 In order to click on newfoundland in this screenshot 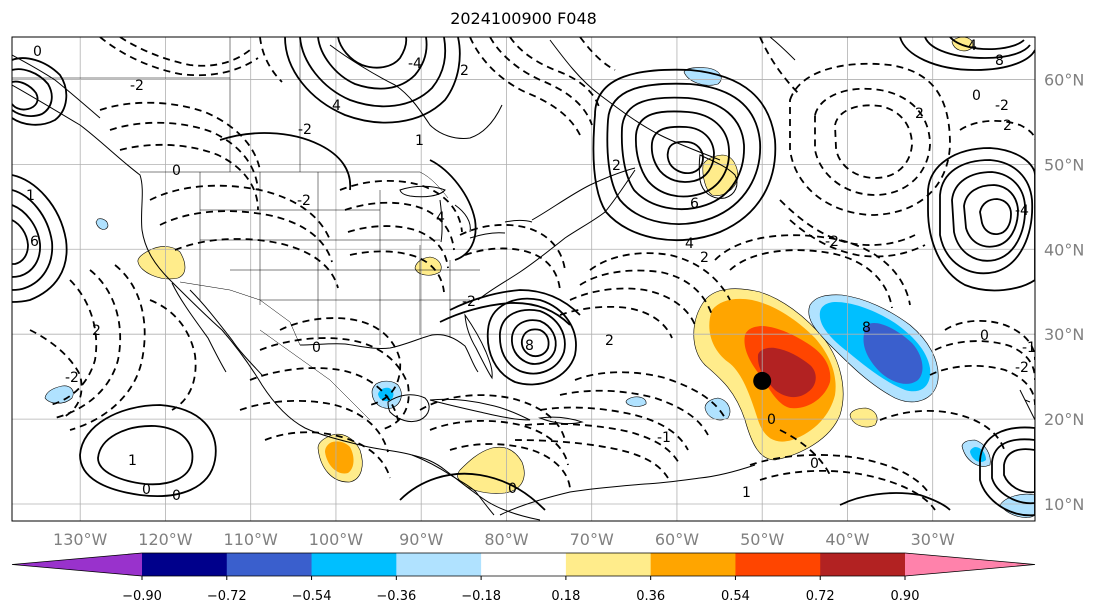, I will do `click(718, 176)`.